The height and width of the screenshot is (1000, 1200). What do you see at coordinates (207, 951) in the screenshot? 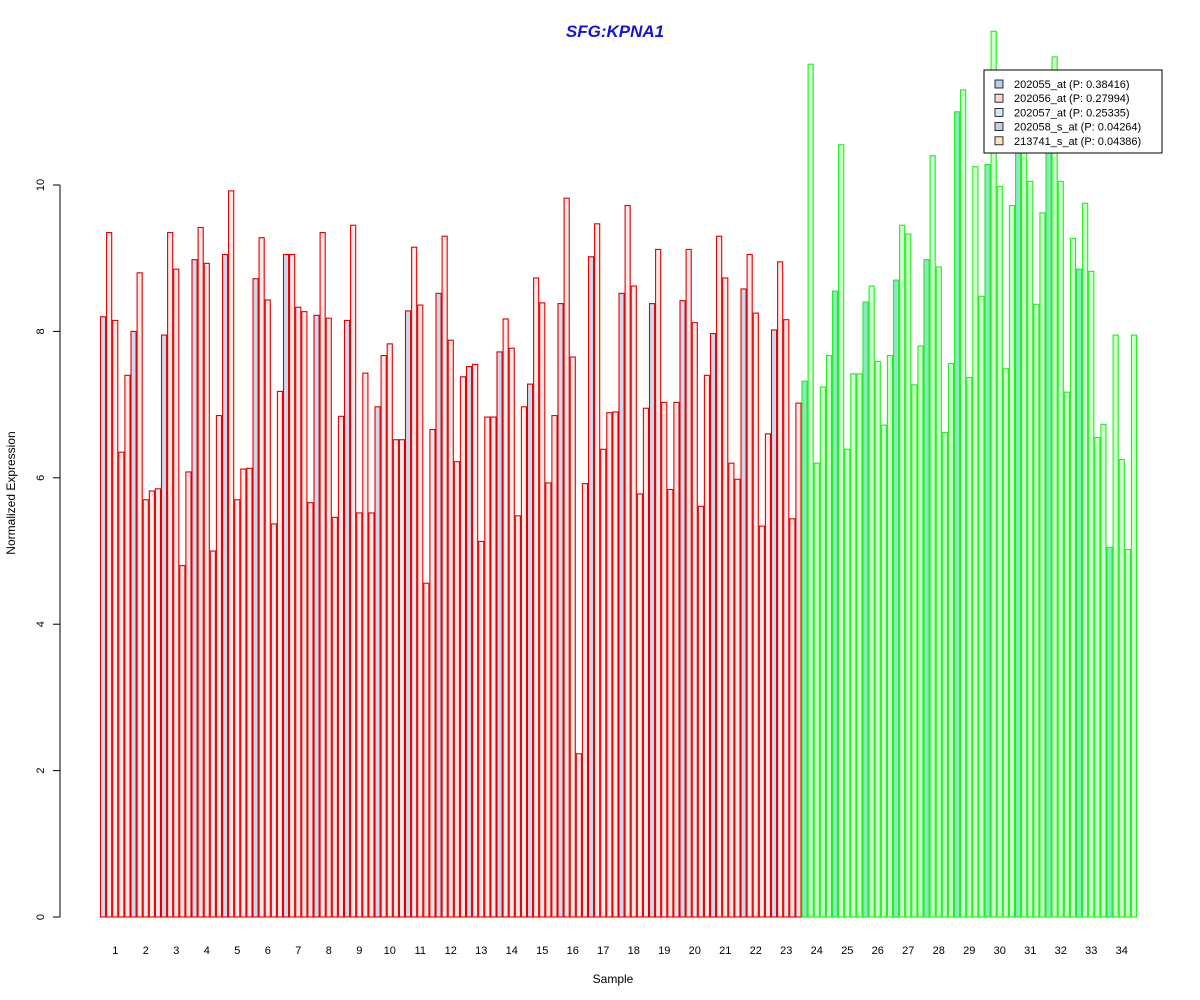
I see `x-tick-label: 4` at bounding box center [207, 951].